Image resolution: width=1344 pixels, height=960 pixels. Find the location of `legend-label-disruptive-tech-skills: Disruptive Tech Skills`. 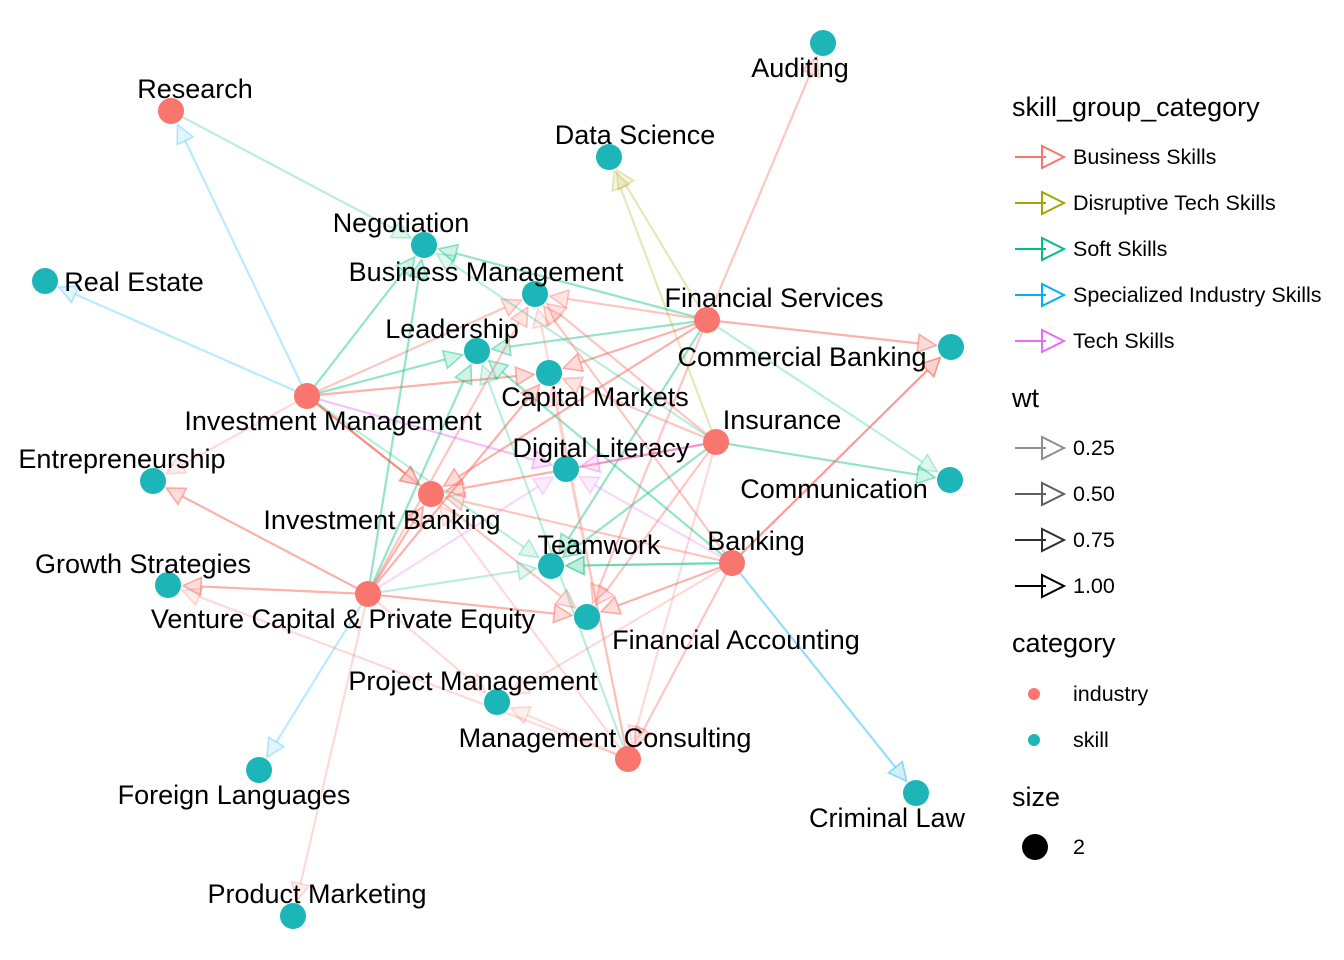

legend-label-disruptive-tech-skills: Disruptive Tech Skills is located at coordinates (1174, 203).